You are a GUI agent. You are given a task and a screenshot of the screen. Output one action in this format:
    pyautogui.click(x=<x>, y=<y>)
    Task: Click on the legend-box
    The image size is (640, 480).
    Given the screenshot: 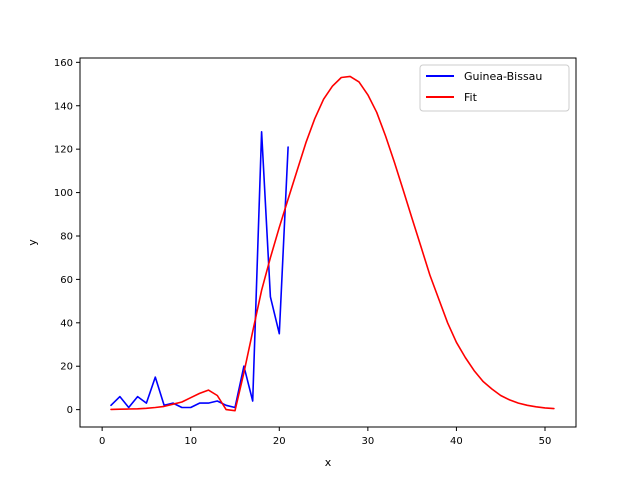 What is the action you would take?
    pyautogui.click(x=494, y=88)
    